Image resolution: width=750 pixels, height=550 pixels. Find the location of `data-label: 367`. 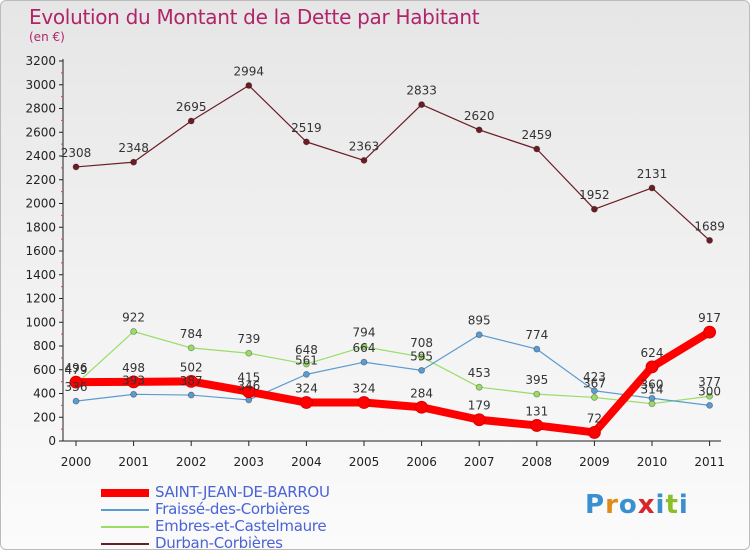

data-label: 367 is located at coordinates (594, 383).